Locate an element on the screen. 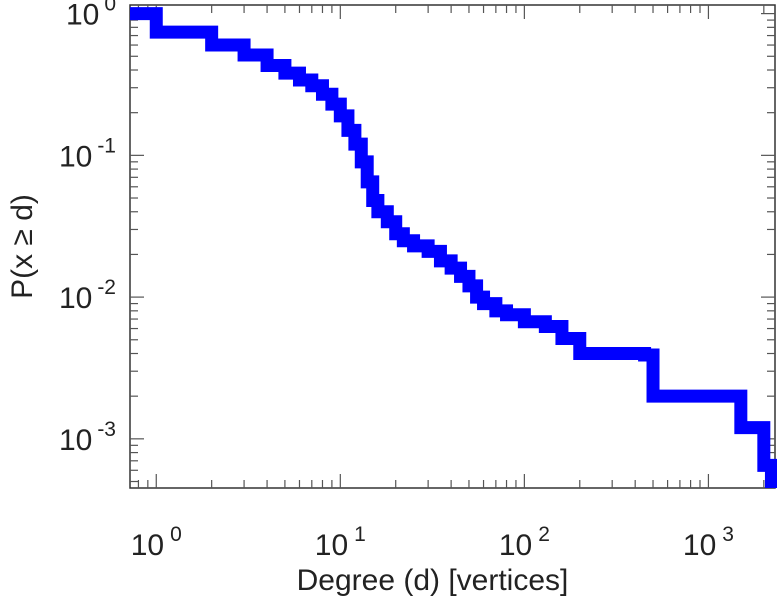 This screenshot has height=600, width=777. y-tick-label: 10 -2 is located at coordinates (87, 295).